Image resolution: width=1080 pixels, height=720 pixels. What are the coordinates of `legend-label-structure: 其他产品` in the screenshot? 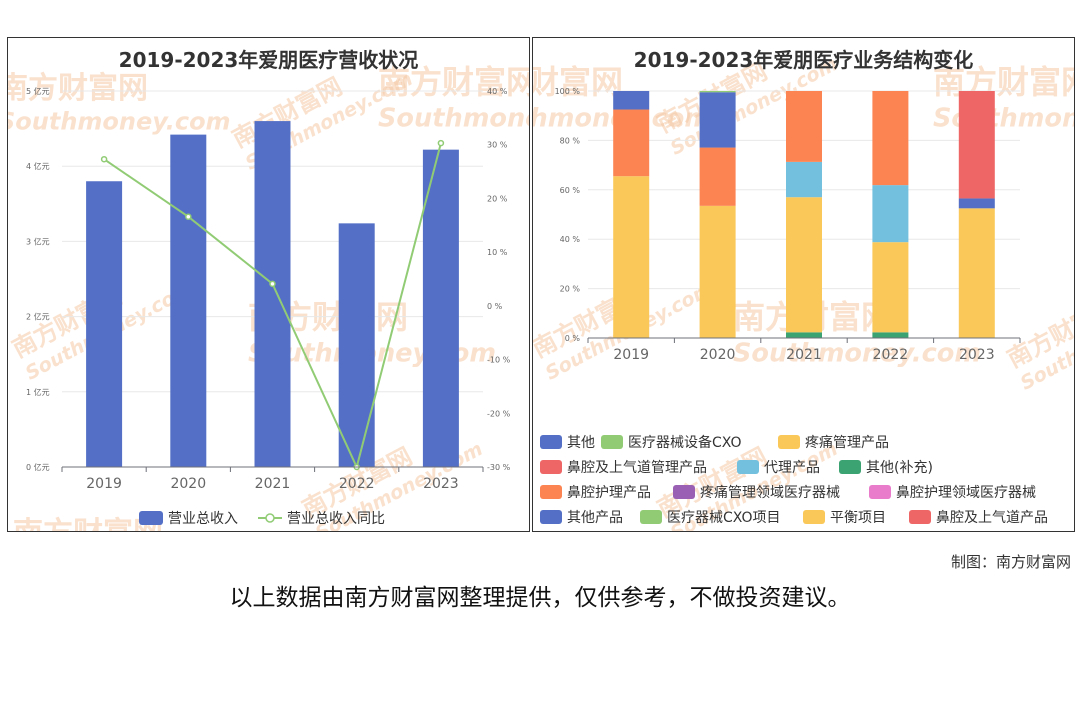 It's located at (595, 518).